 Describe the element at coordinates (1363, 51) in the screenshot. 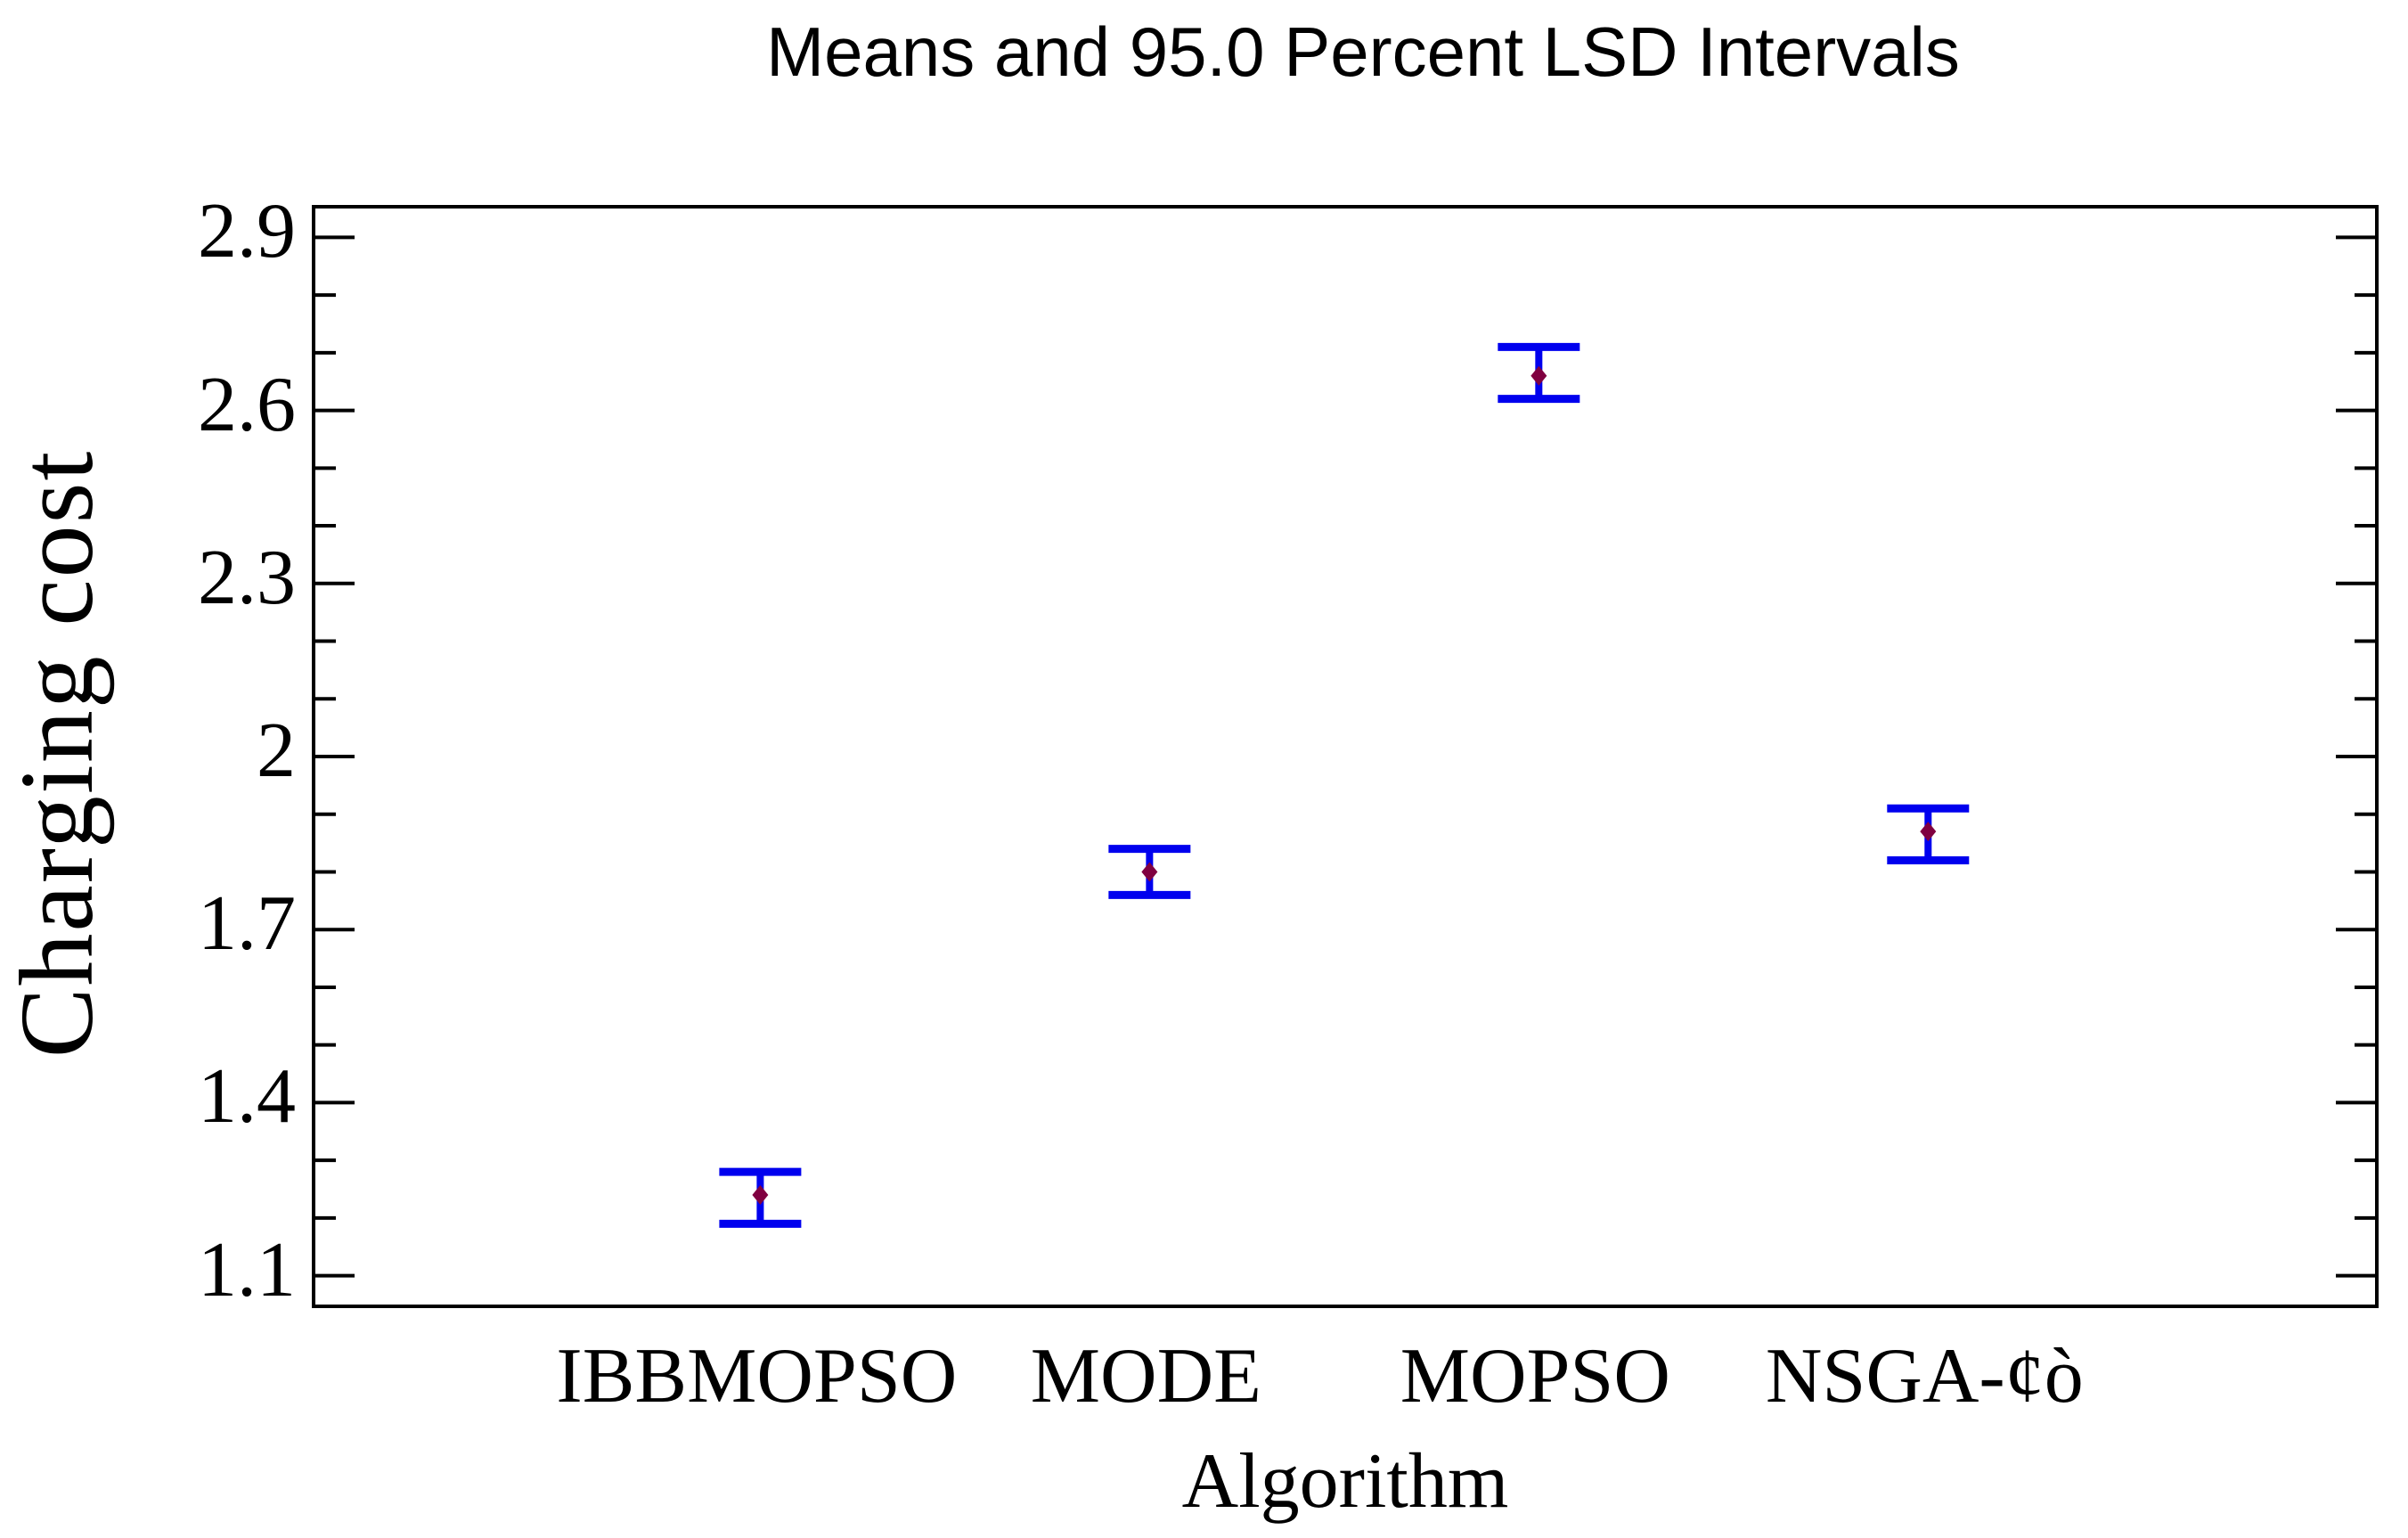

I see `chart-title: Means and 95.0 Percent LSD Intervals` at that location.